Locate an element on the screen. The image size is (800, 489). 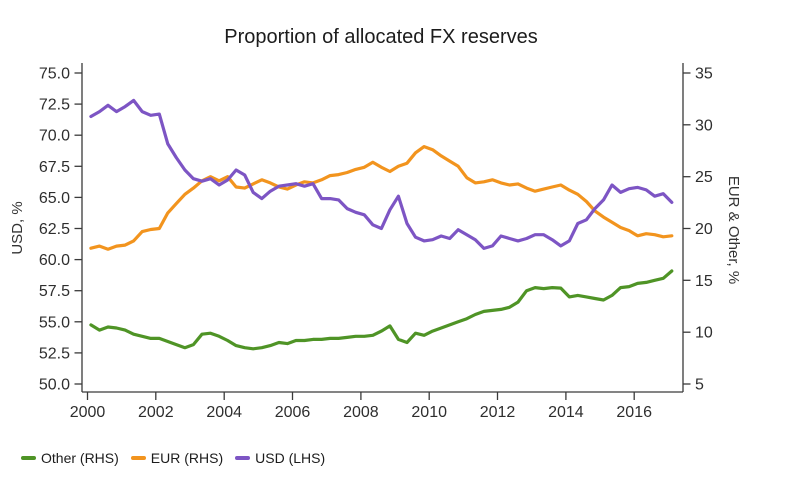
legend-swatch-usd is located at coordinates (243, 458).